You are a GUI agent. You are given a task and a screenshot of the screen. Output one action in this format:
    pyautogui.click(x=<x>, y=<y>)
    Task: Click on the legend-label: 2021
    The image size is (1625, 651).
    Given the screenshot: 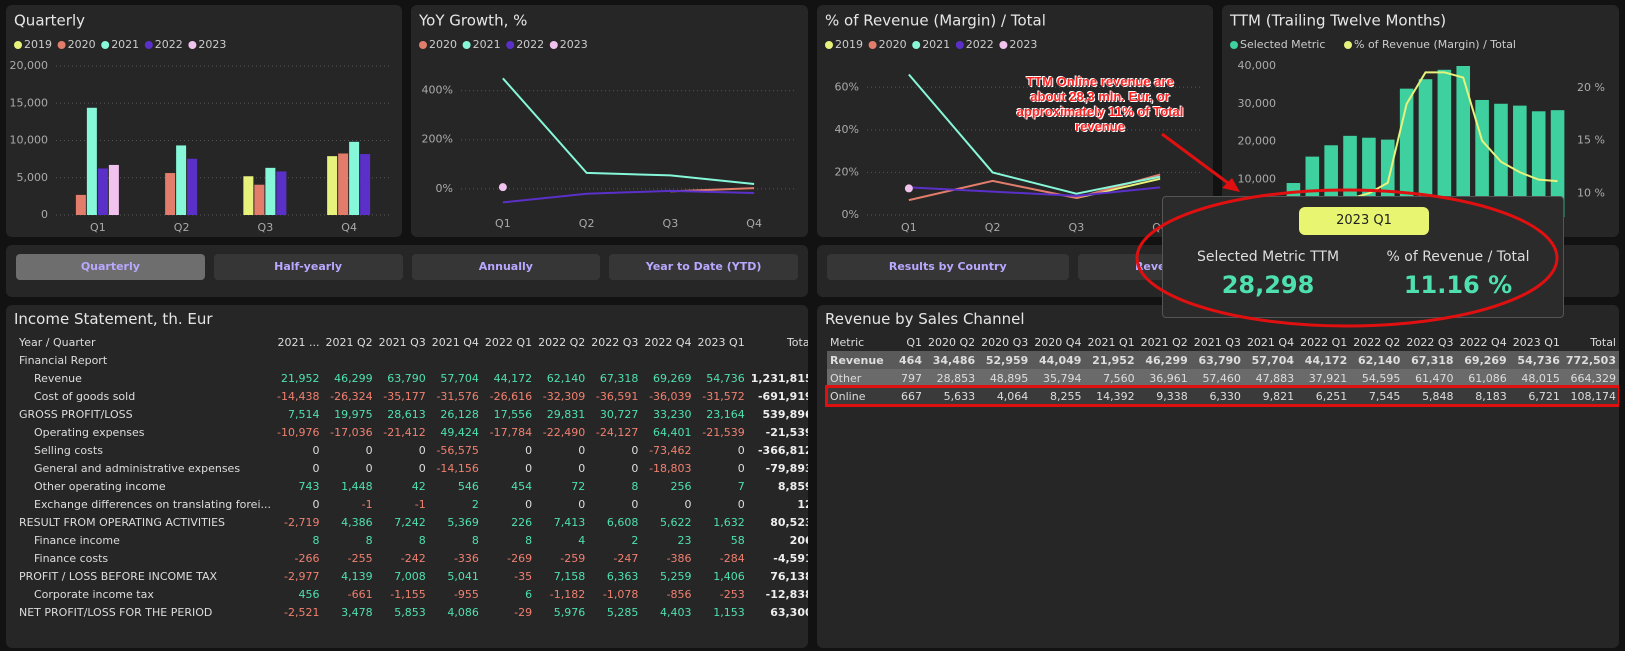 What is the action you would take?
    pyautogui.click(x=125, y=44)
    